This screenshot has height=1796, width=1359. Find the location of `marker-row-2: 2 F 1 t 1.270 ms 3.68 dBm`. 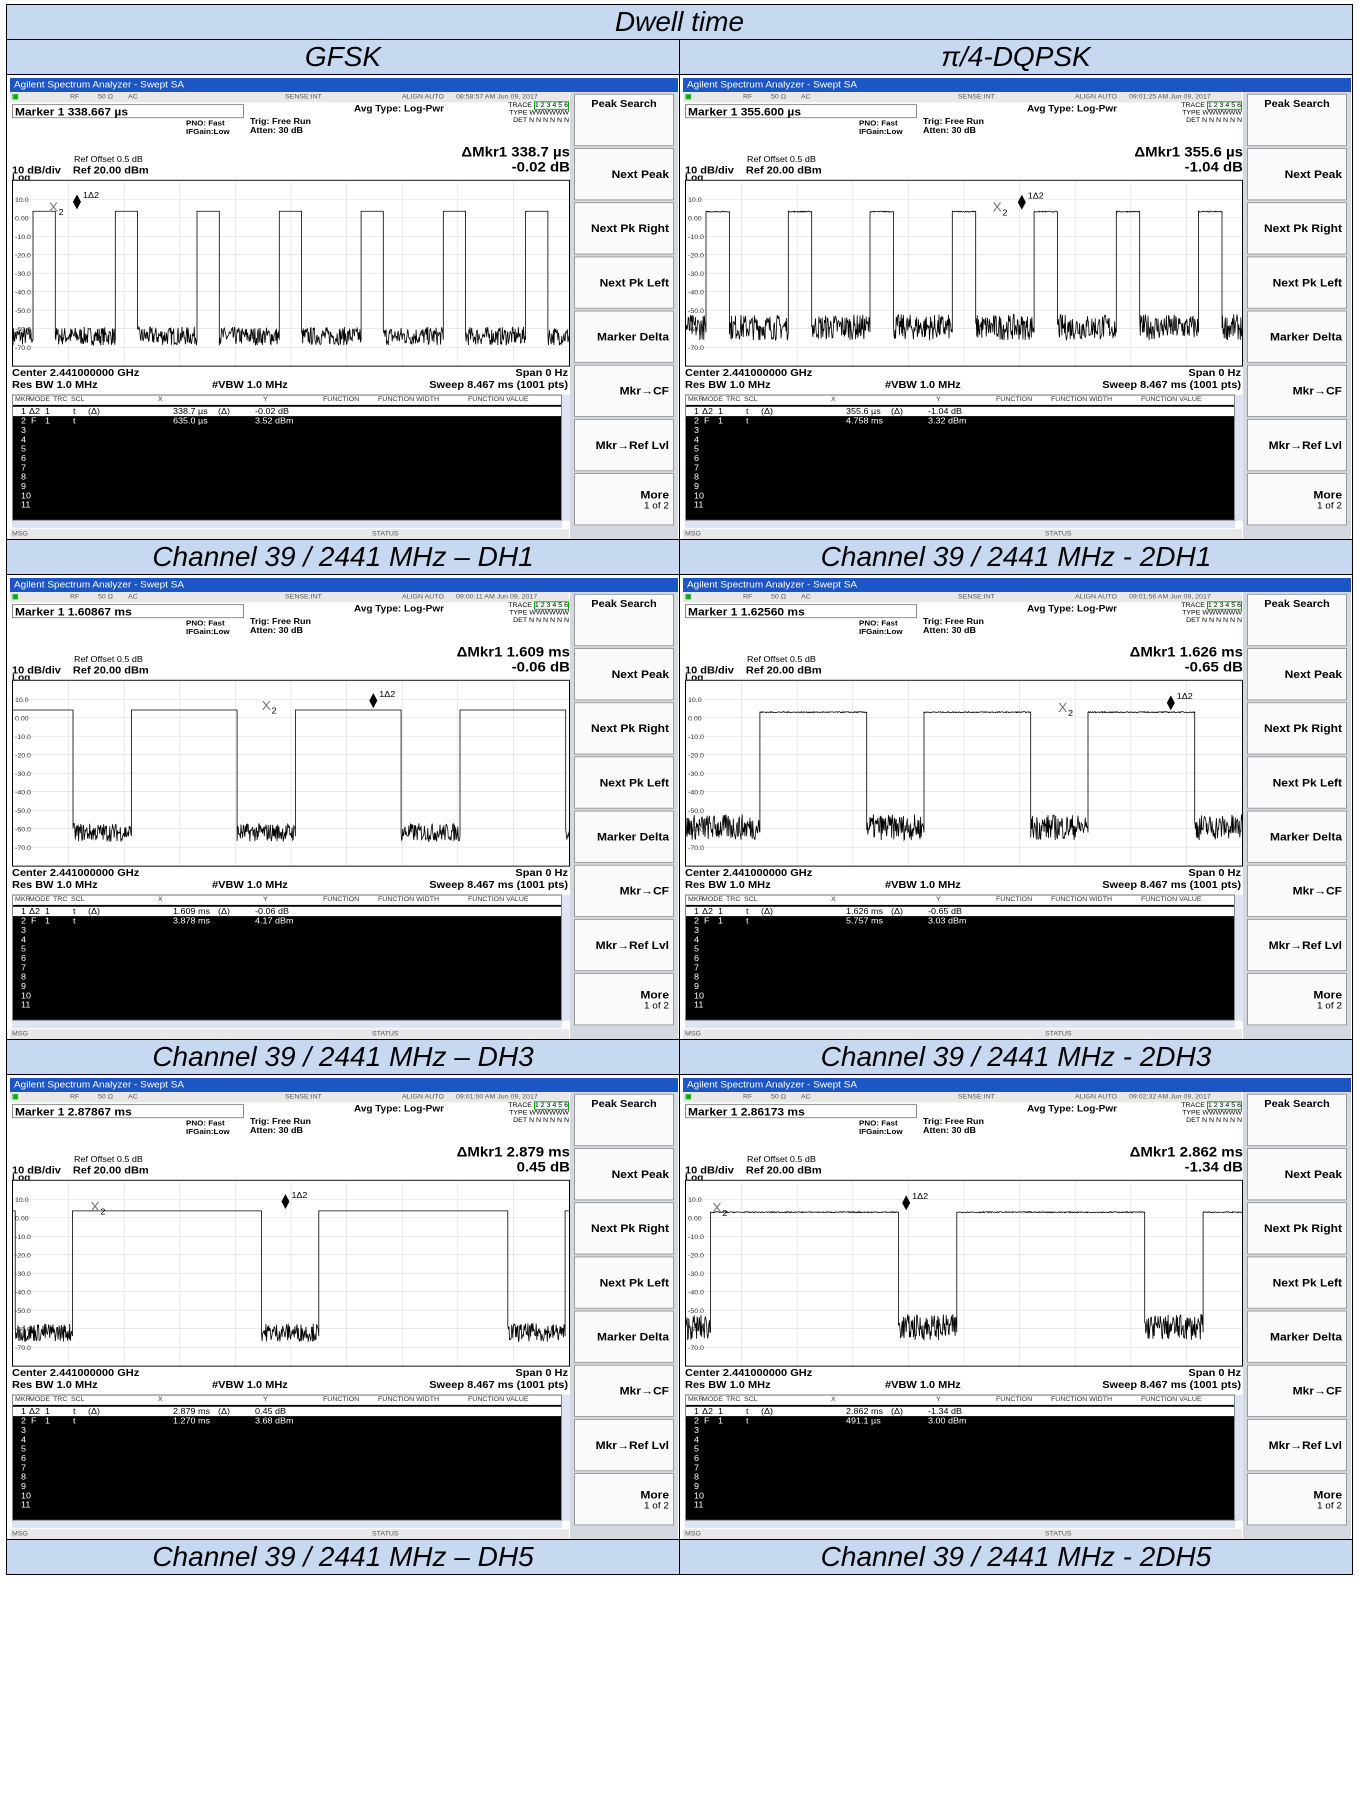

marker-row-2: 2 F 1 t 1.270 ms 3.68 dBm is located at coordinates (287, 1420).